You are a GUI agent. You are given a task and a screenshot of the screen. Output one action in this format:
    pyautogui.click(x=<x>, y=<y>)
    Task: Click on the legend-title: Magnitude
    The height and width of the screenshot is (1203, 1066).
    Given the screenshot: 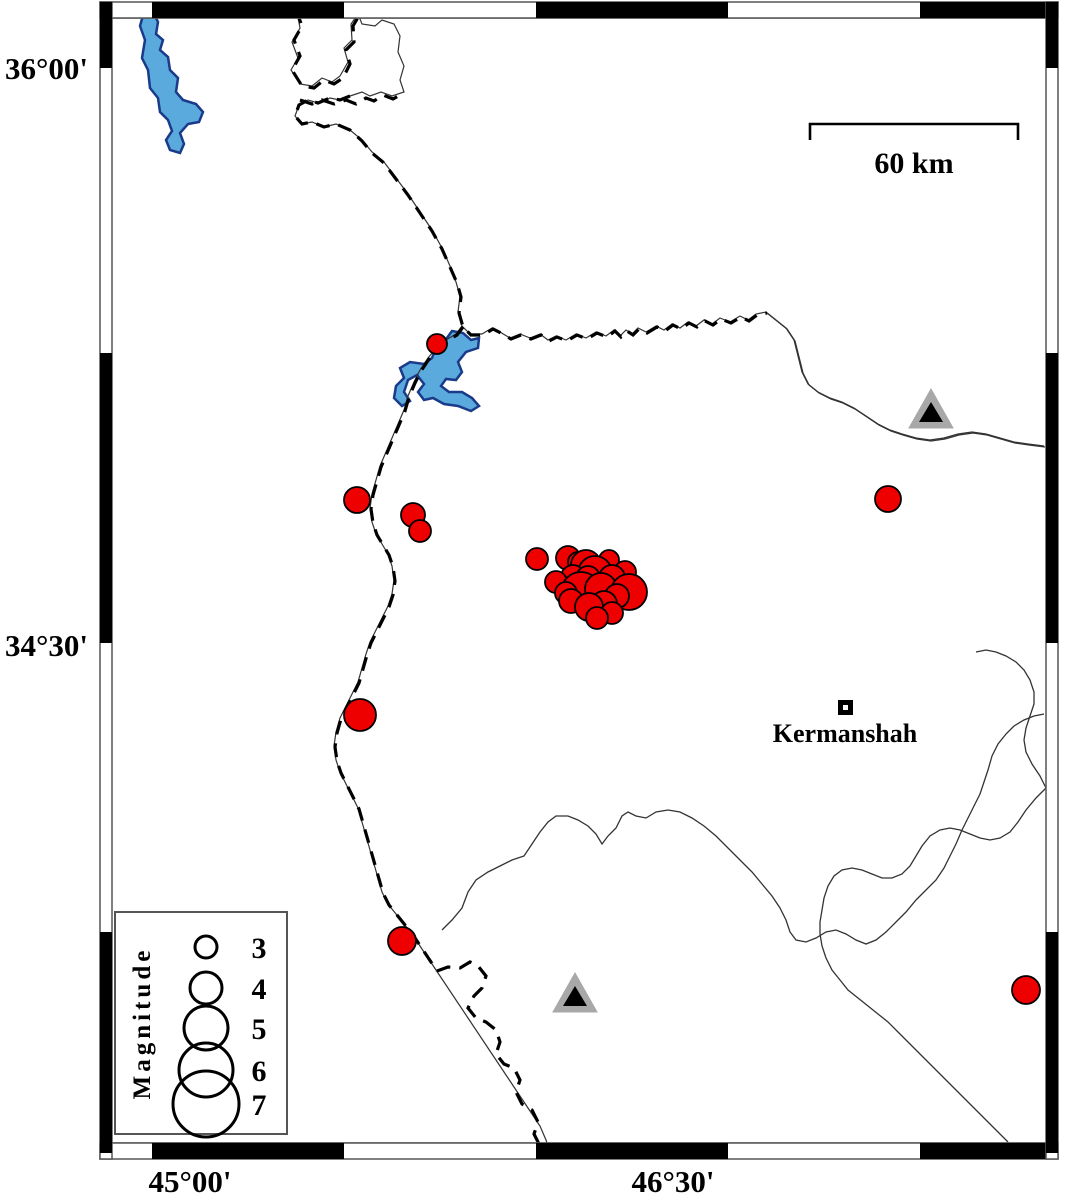 What is the action you would take?
    pyautogui.click(x=142, y=1023)
    